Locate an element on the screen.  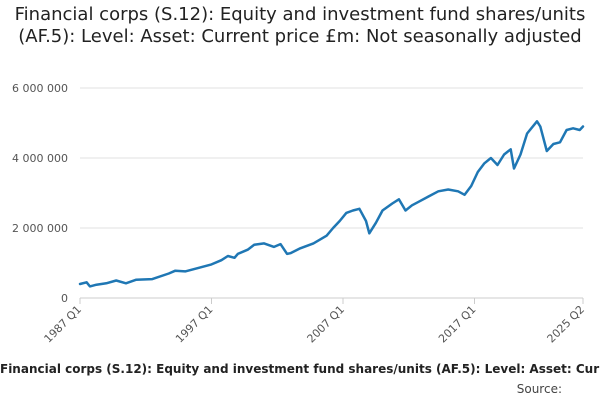
x-tick-label: 2007 Q1 is located at coordinates (326, 324).